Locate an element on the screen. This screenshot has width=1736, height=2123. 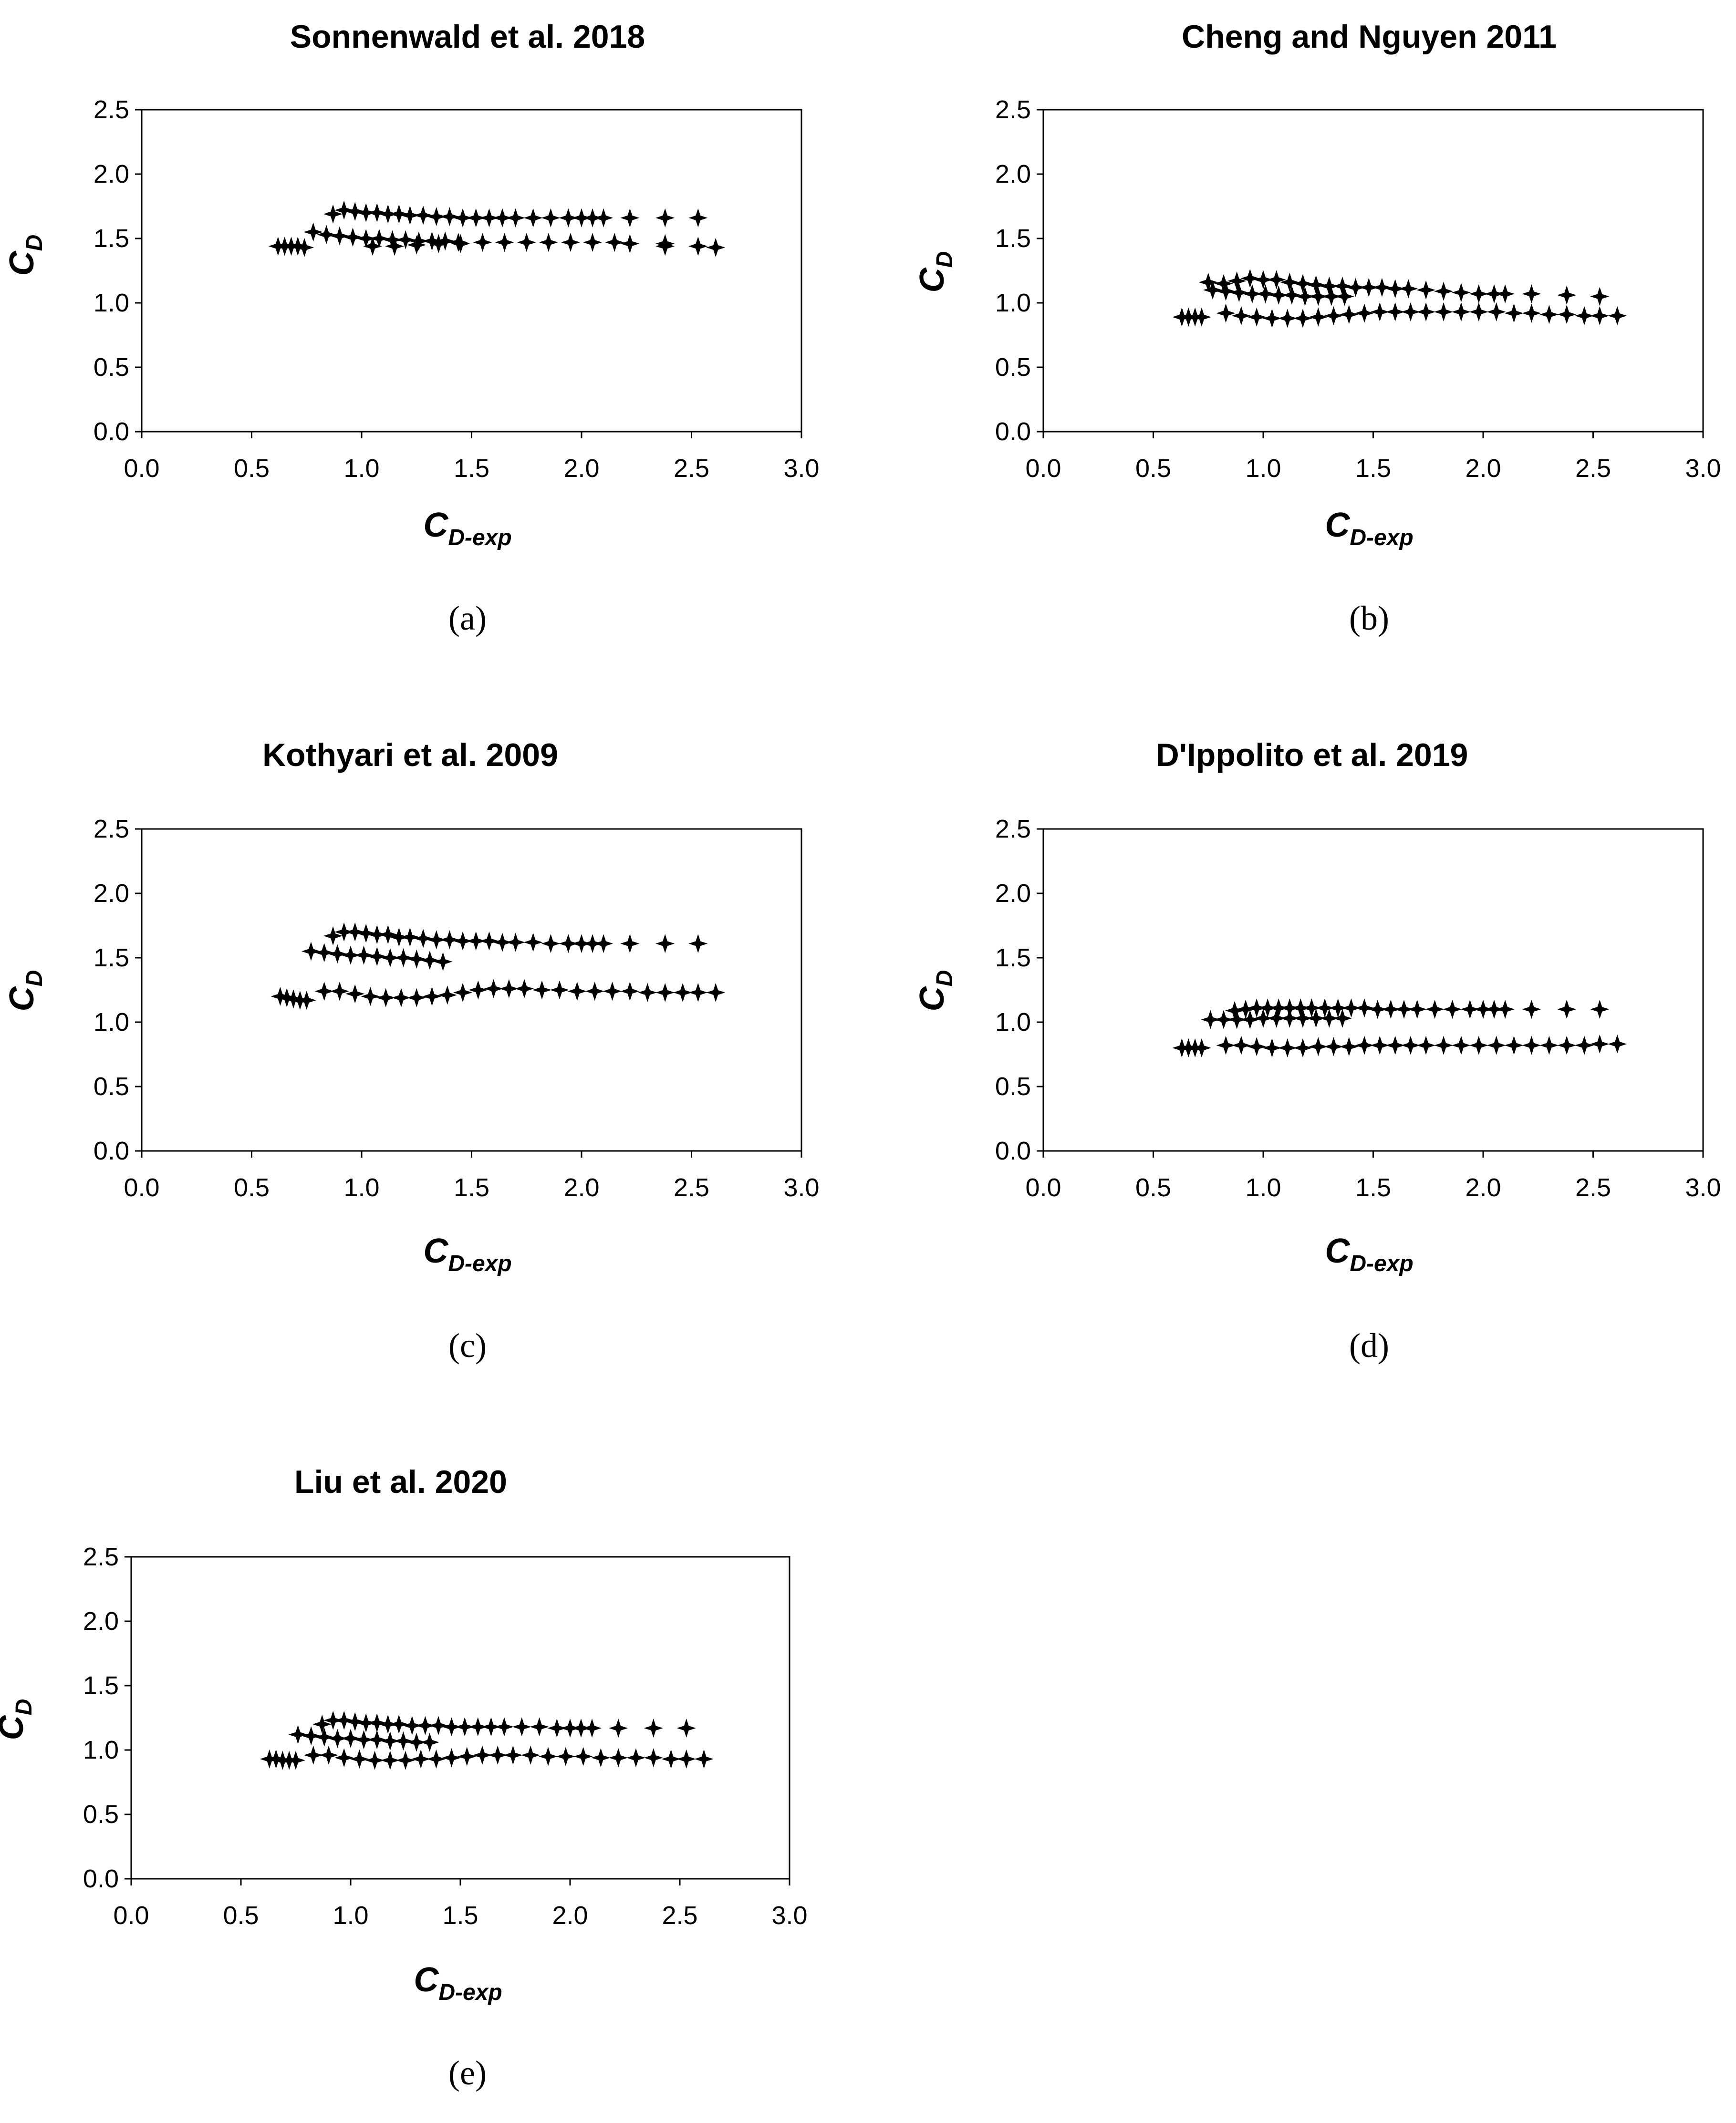
x-tick-label: 3.0 is located at coordinates (1703, 468).